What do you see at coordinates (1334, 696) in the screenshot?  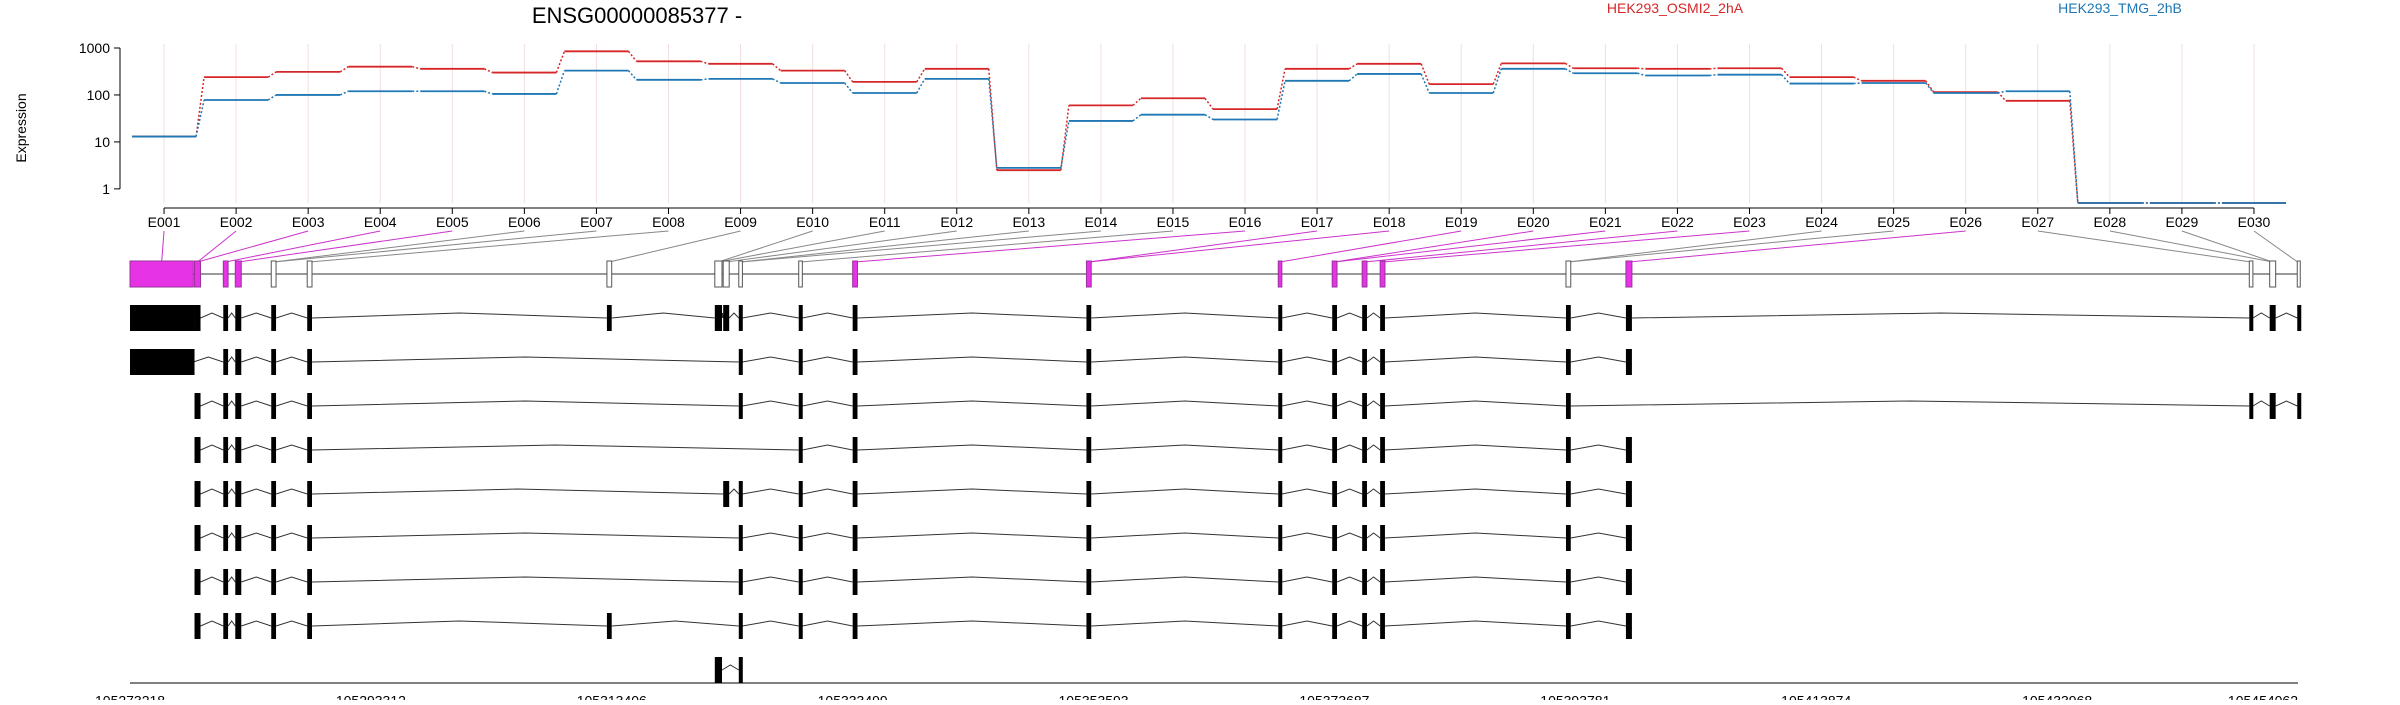 I see `genomic-tick-label: 105373687` at bounding box center [1334, 696].